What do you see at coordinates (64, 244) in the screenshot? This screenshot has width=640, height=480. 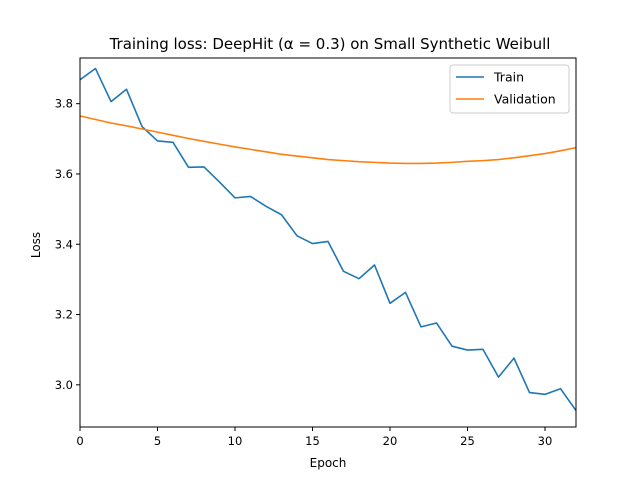 I see `y-tick-label: 3.4` at bounding box center [64, 244].